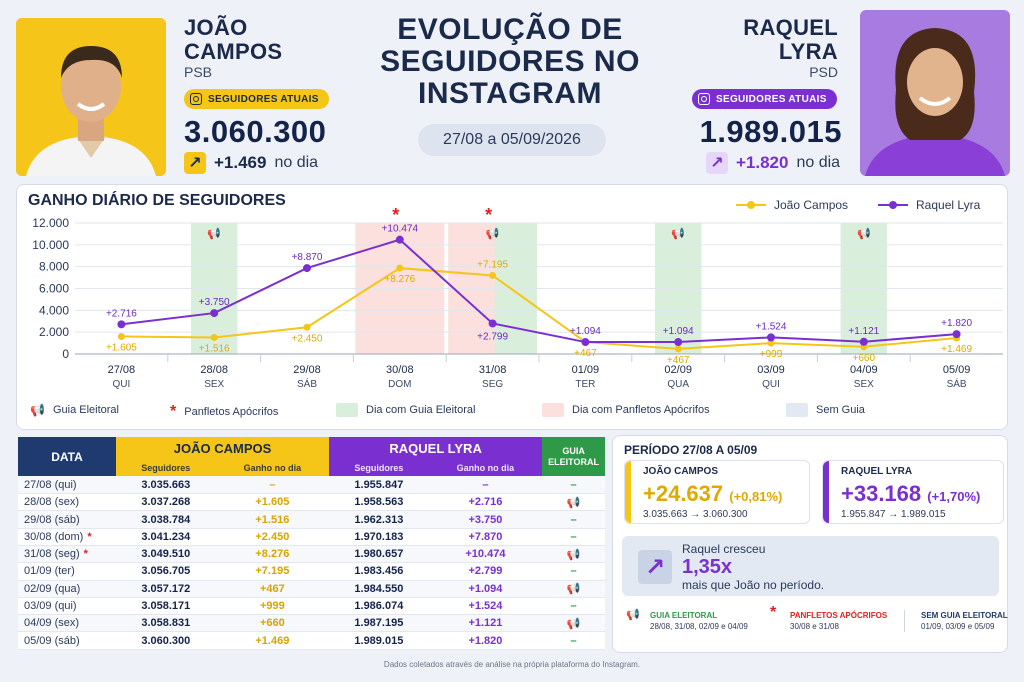 The image size is (1024, 682). Describe the element at coordinates (678, 360) in the screenshot. I see `data-label-joao: +467` at that location.